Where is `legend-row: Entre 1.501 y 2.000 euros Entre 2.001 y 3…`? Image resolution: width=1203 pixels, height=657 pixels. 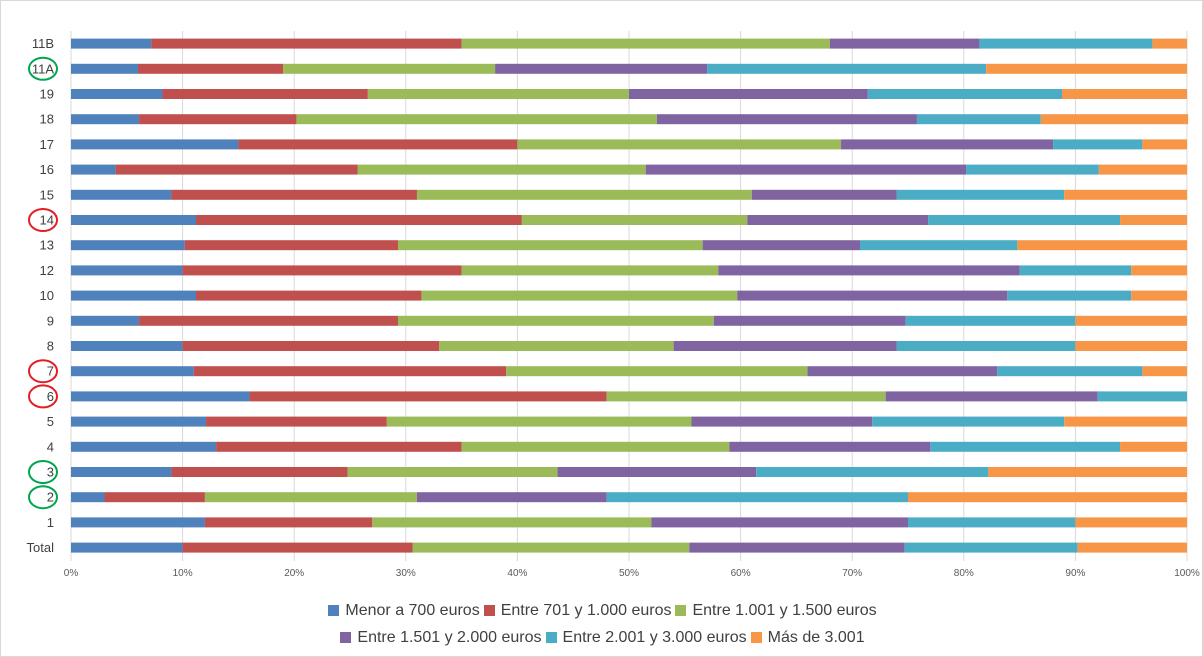 legend-row: Entre 1.501 y 2.000 euros Entre 2.001 y 3… is located at coordinates (602, 637).